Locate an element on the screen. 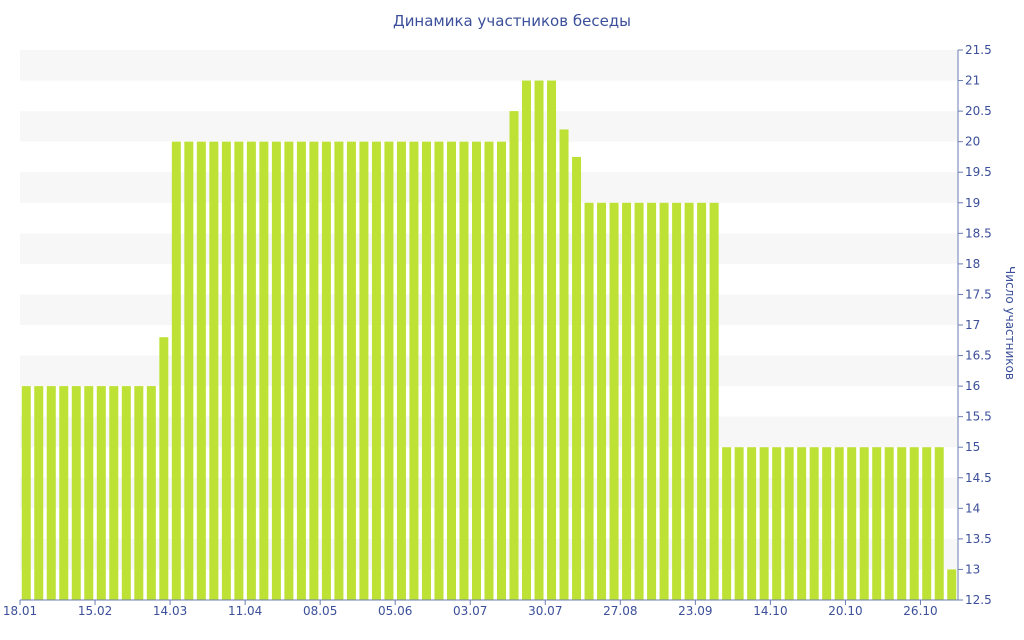 The height and width of the screenshot is (640, 1024). y-tick-label: 16.5 is located at coordinates (978, 356).